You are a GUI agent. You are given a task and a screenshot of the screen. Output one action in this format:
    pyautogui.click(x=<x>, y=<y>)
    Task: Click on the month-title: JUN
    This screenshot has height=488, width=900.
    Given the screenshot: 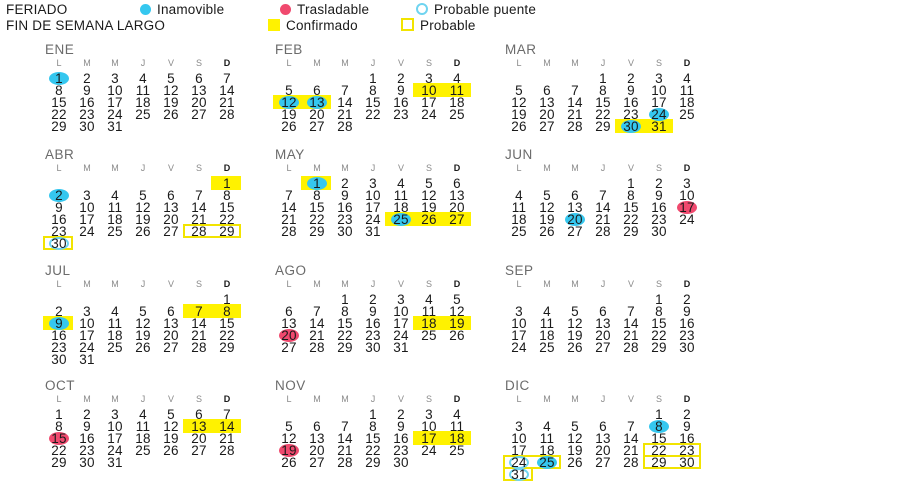 What is the action you would take?
    pyautogui.click(x=519, y=154)
    